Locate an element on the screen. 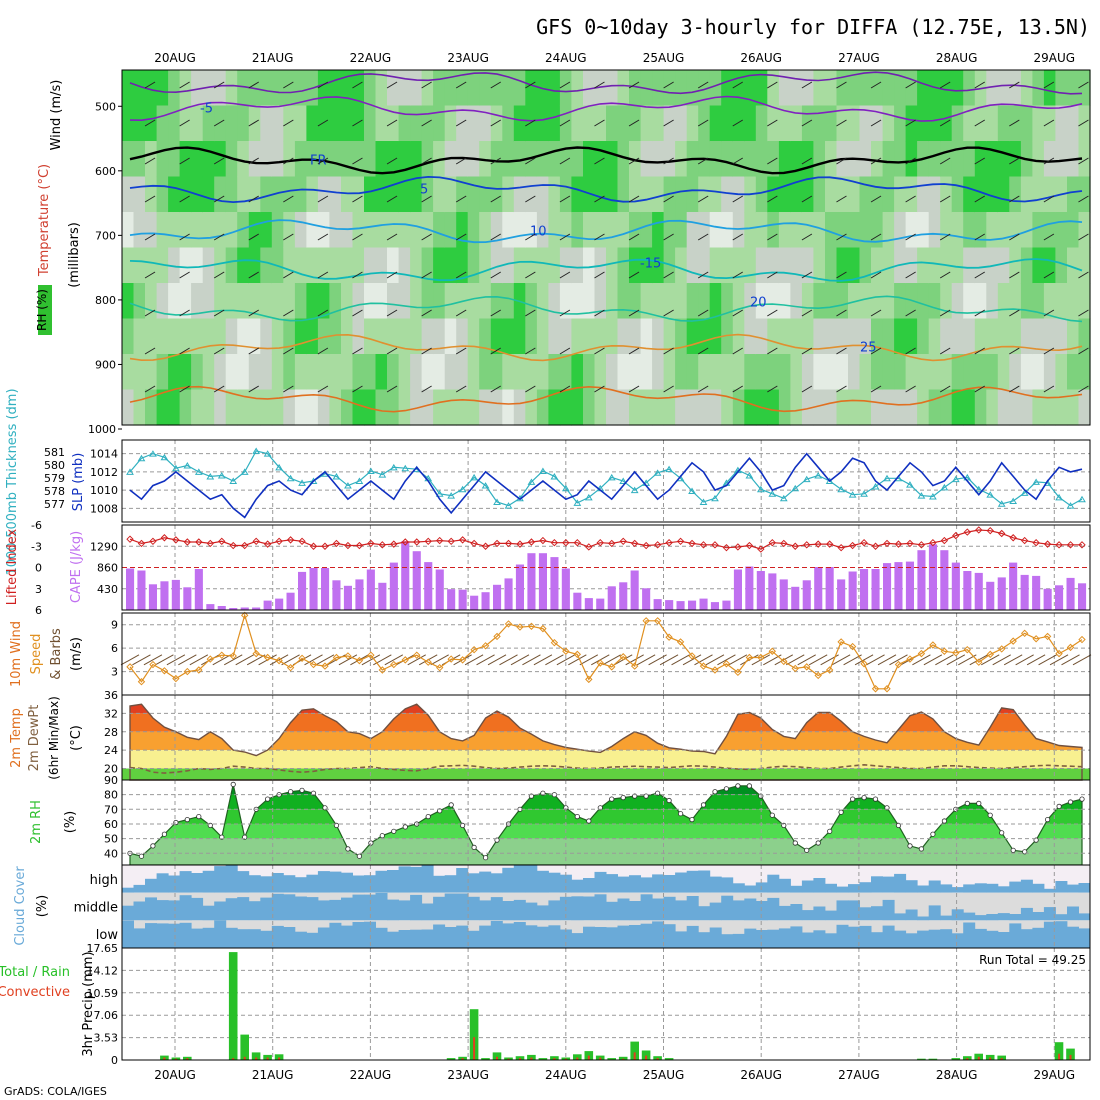 This screenshot has width=1100, height=1100. precip-convective-bar is located at coordinates (1059, 1056).